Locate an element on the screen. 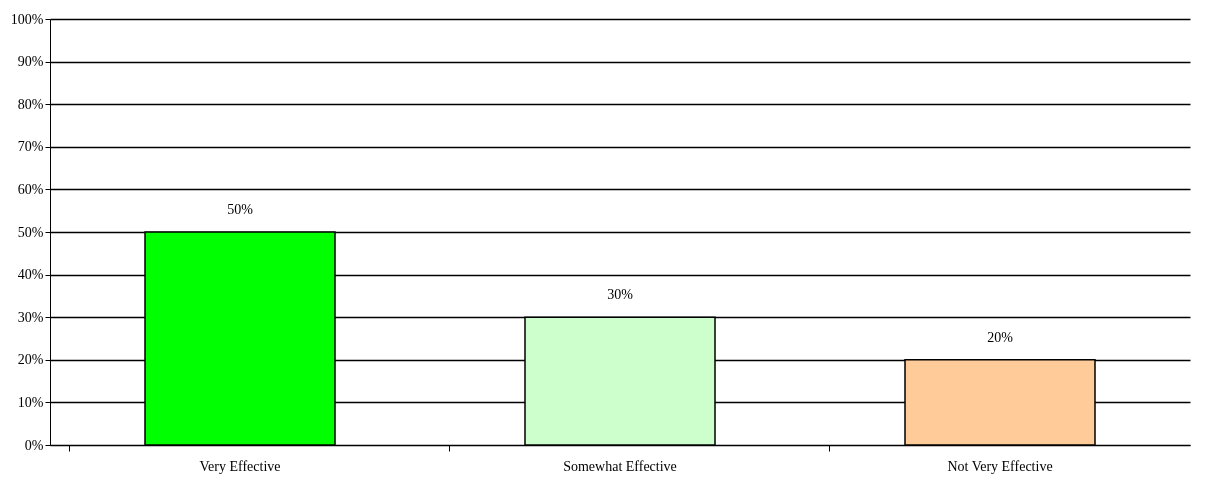  x-tick-label: Somewhat Effective is located at coordinates (620, 466).